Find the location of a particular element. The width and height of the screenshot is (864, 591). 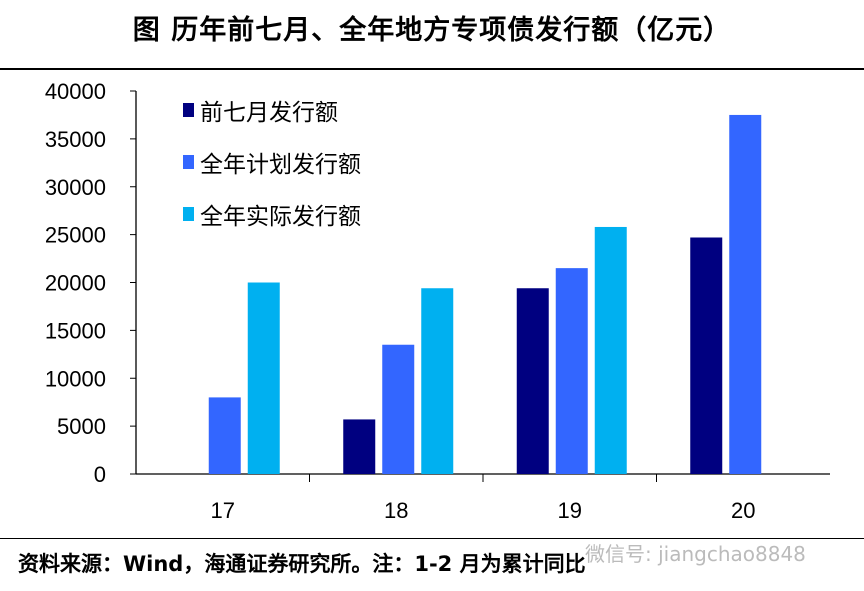

title-divider is located at coordinates (432, 69).